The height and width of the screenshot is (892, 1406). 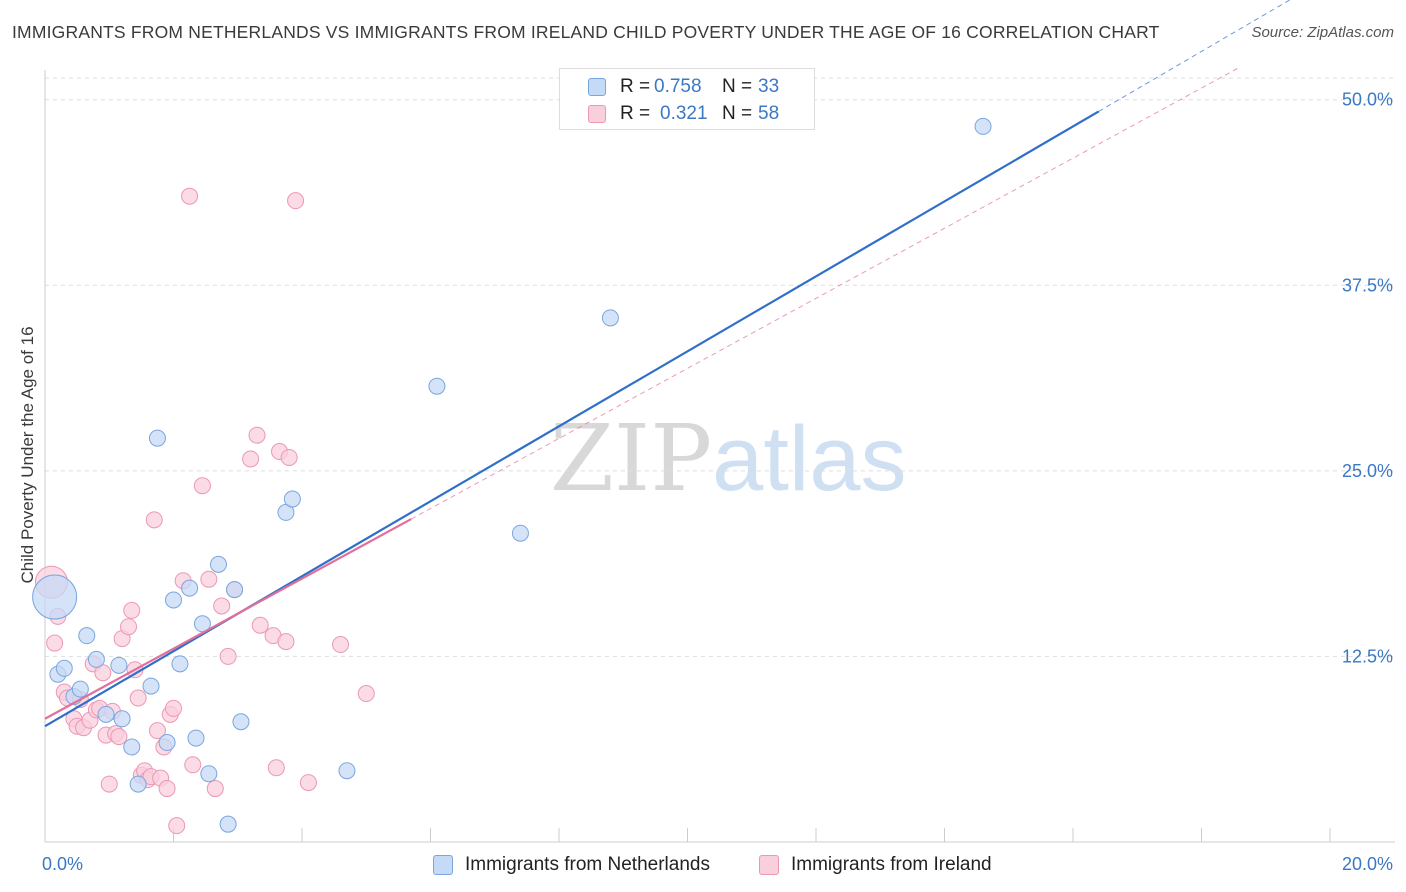 I want to click on source-label: Source: ZipAtlas.com, so click(x=1322, y=32).